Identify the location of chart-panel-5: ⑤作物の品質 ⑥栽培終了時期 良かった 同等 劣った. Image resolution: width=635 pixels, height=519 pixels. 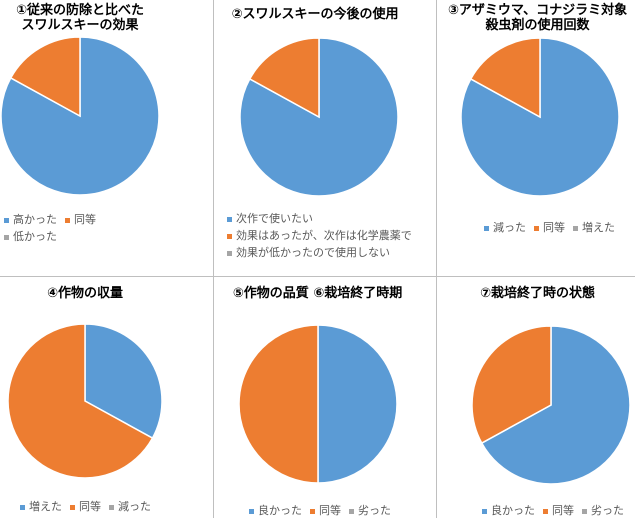
(317, 399).